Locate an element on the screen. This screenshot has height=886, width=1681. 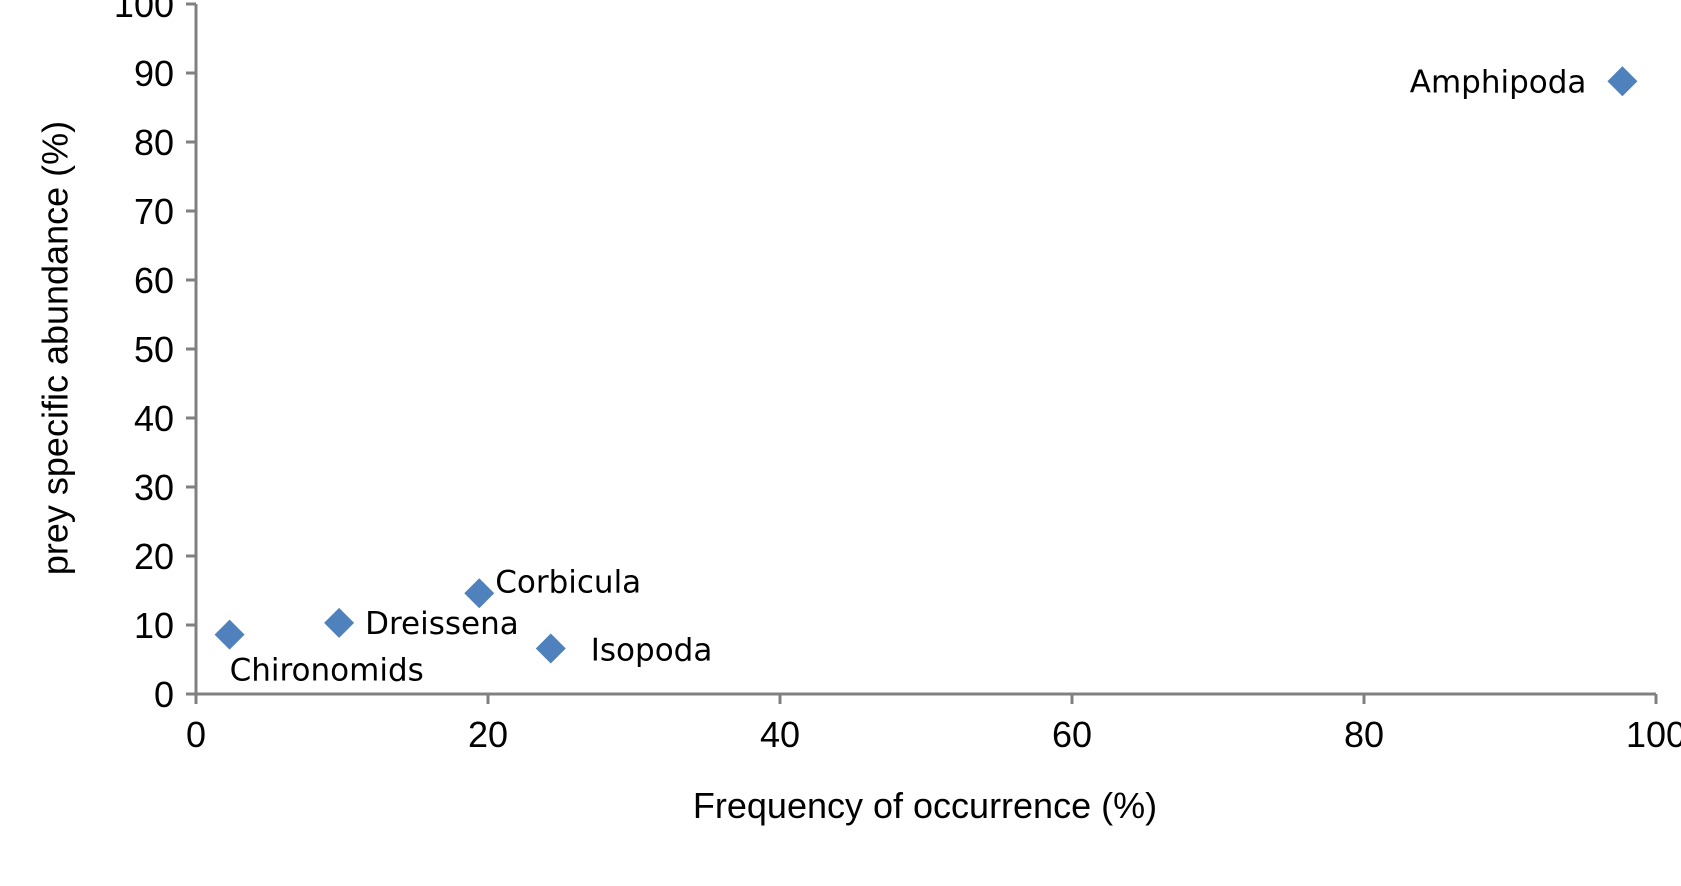
y-axis-title: prey specific abundance (%) is located at coordinates (55, 348).